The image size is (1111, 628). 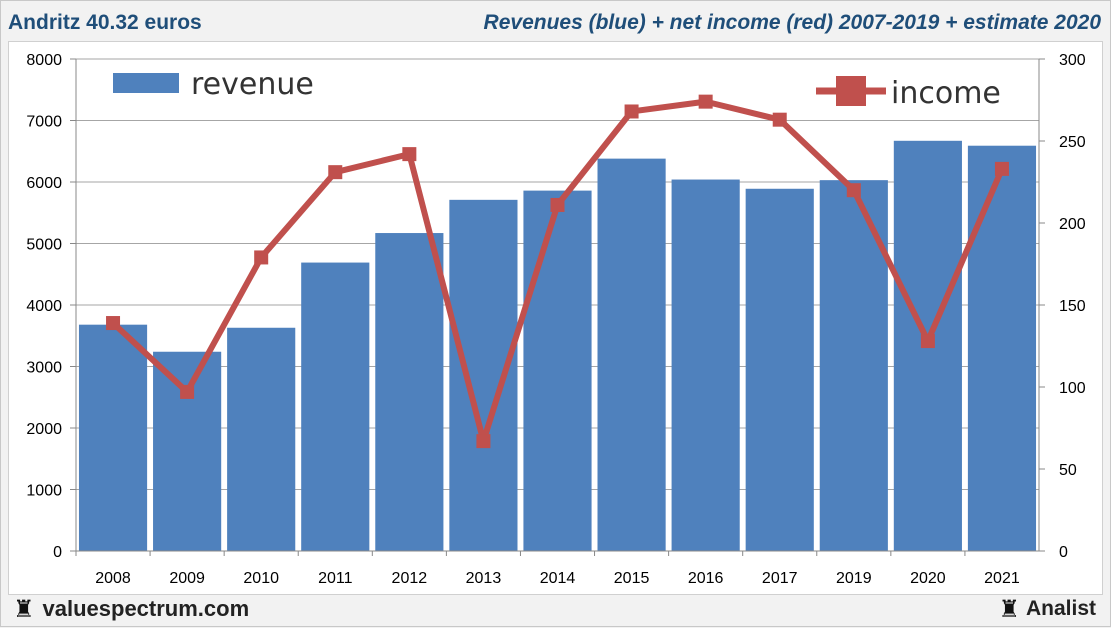 I want to click on page-title: Andritz 40.32 euros, so click(x=105, y=22).